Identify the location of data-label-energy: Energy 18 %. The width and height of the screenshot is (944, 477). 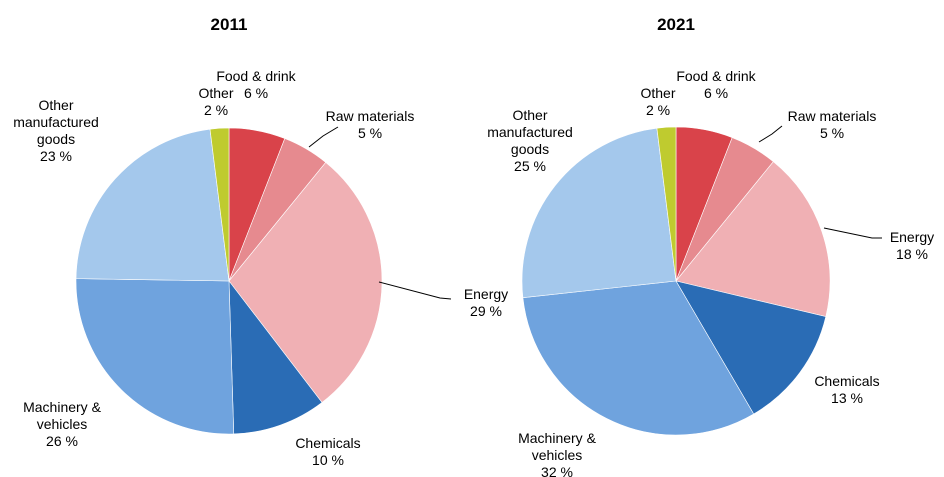
(912, 245).